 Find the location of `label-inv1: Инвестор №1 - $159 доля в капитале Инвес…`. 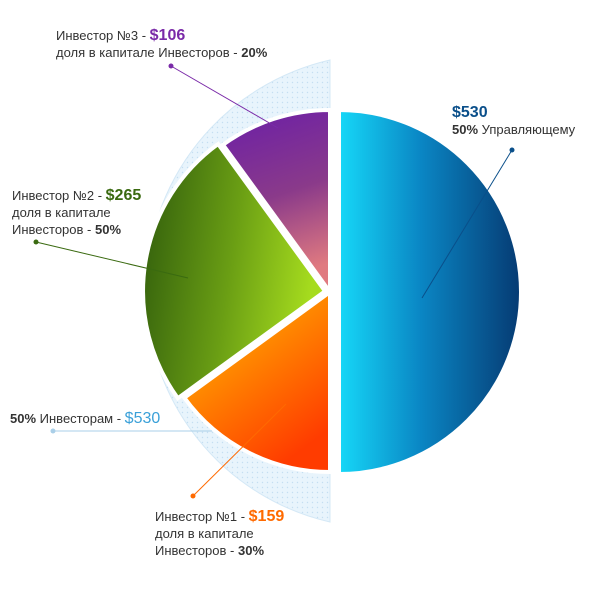

label-inv1: Инвестор №1 - $159 доля в капитале Инвес… is located at coordinates (220, 533).